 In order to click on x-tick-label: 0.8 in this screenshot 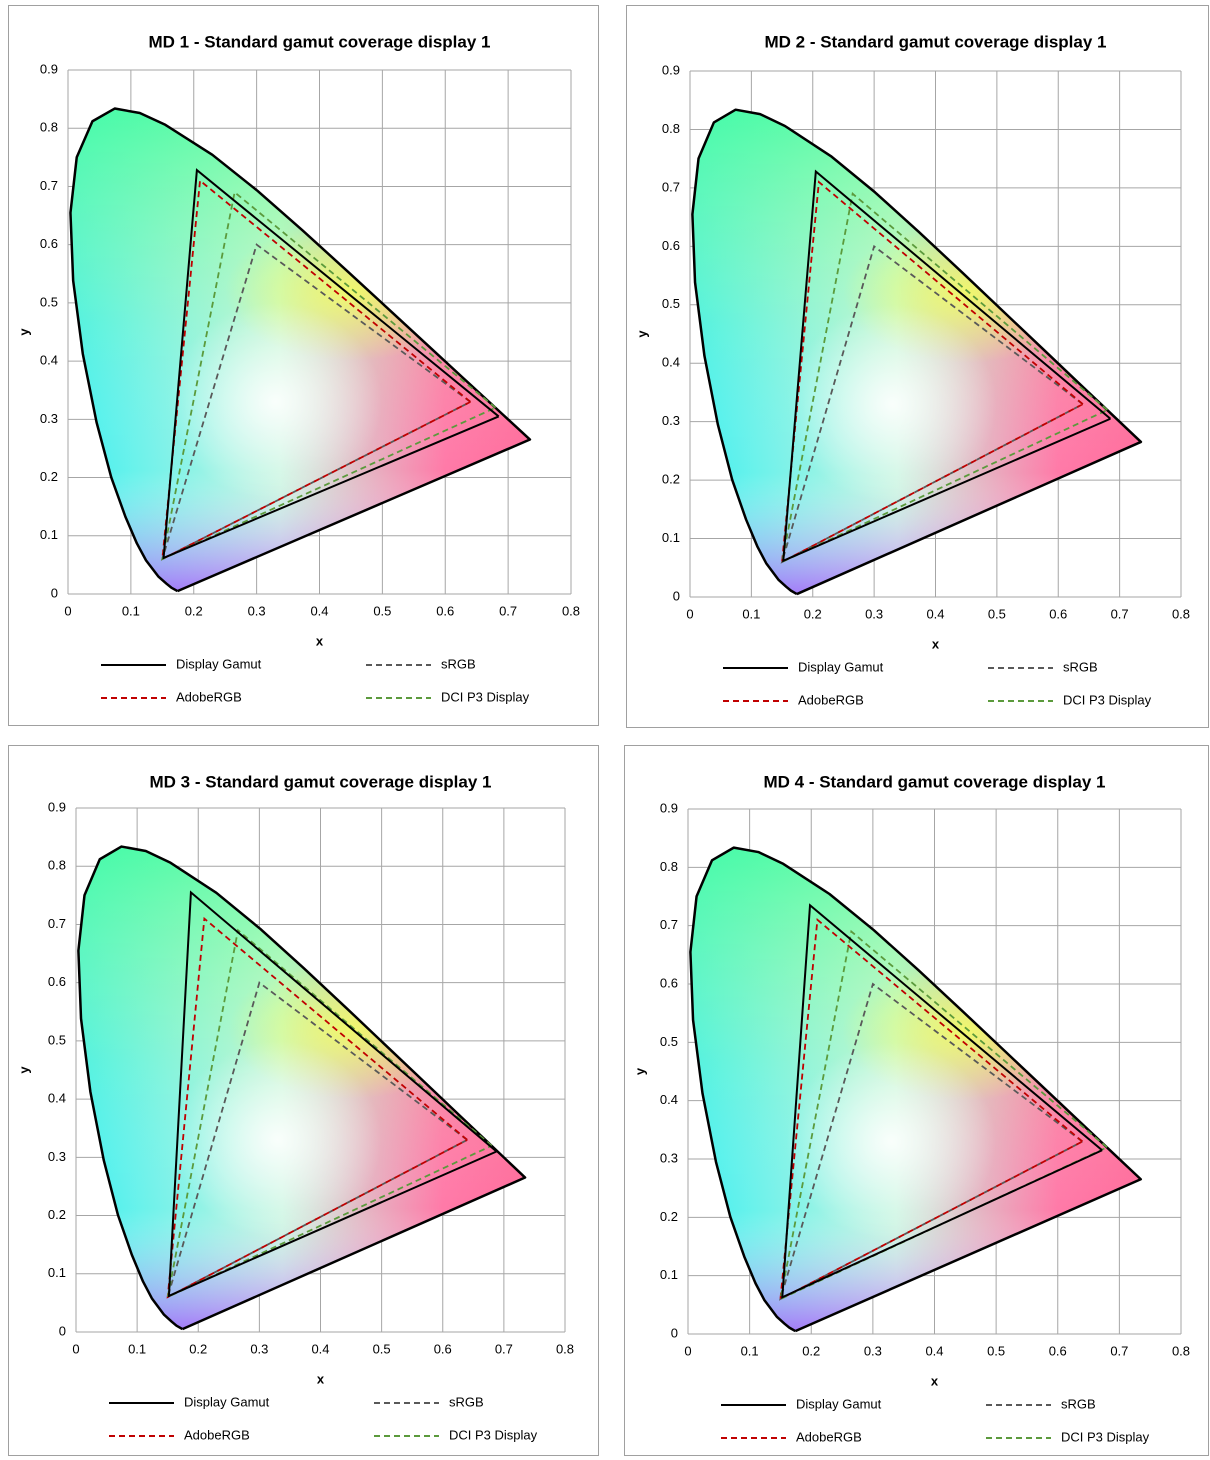, I will do `click(1181, 613)`.